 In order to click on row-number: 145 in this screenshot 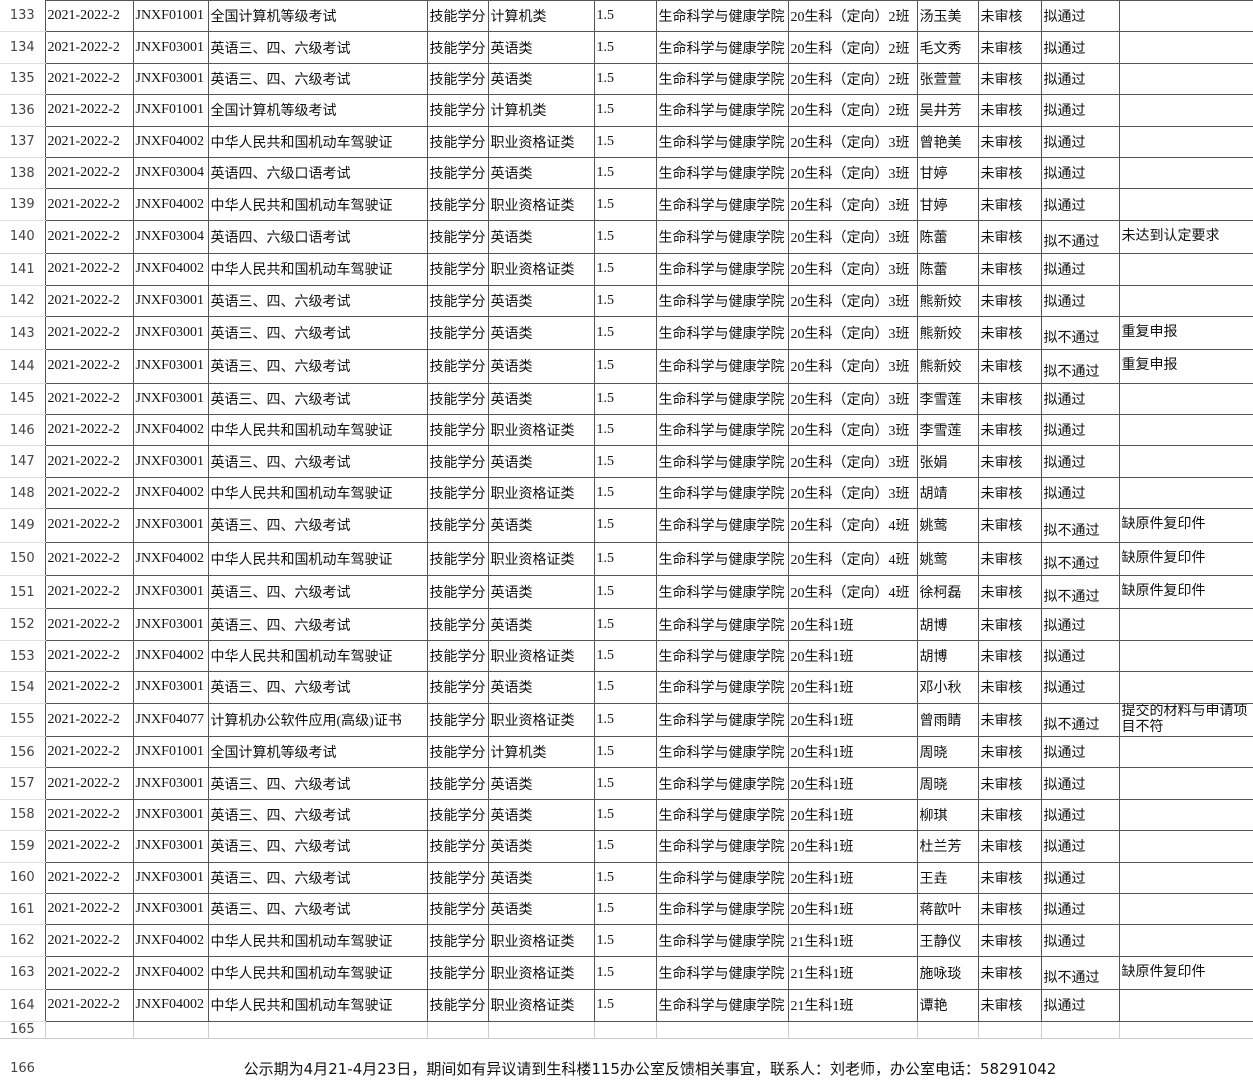, I will do `click(22, 399)`.